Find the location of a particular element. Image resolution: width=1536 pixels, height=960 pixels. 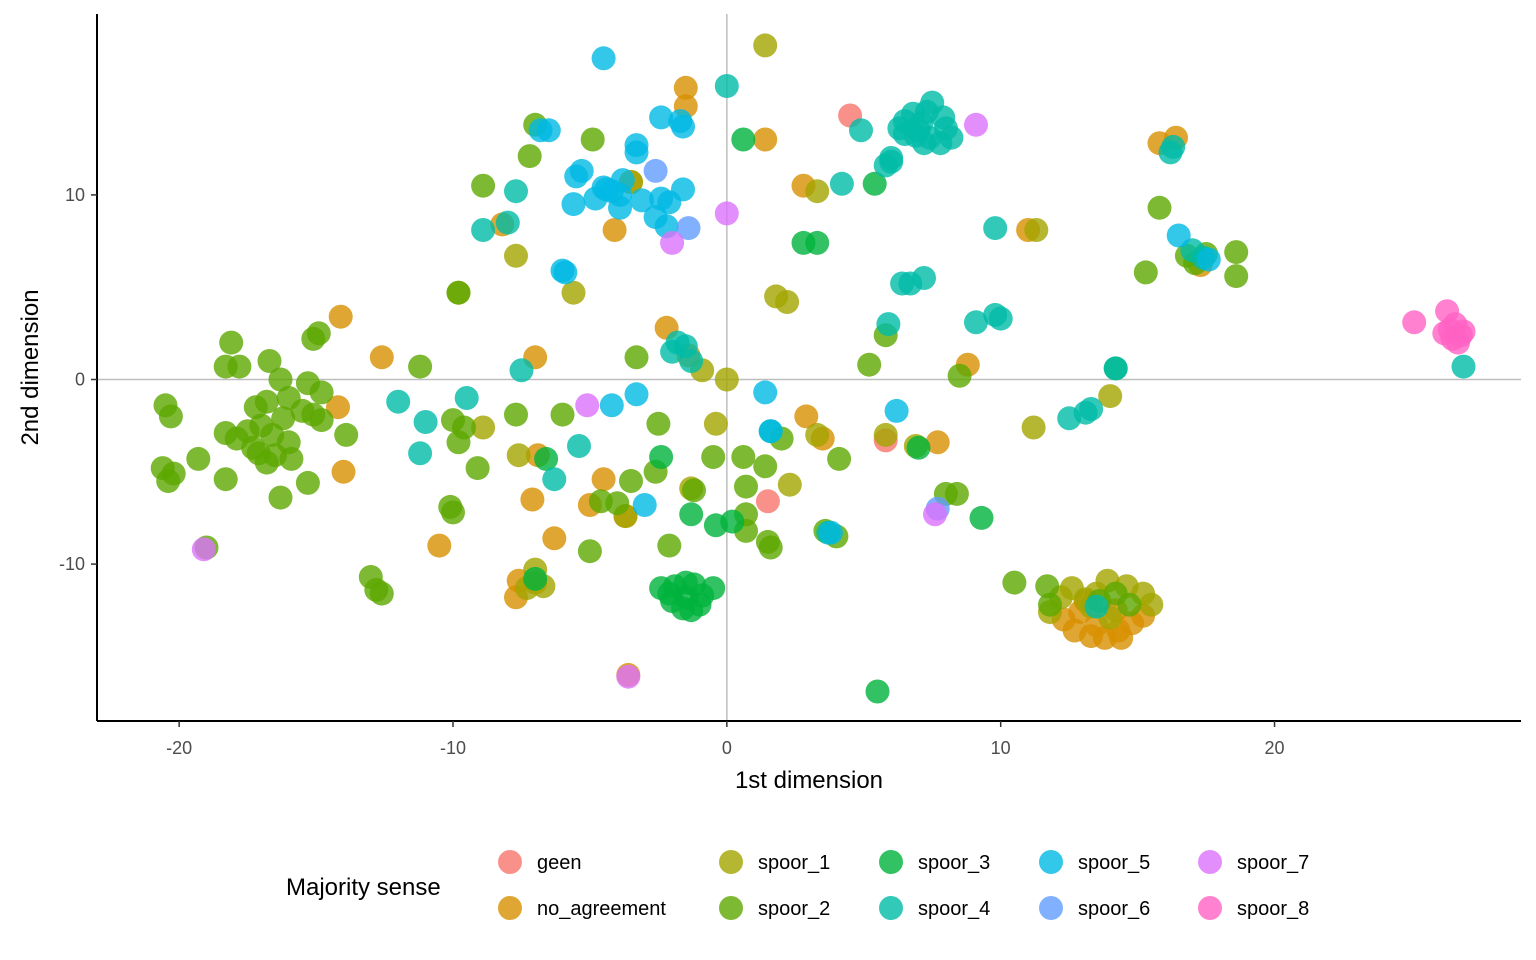

y-tick-label: -10 is located at coordinates (72, 564).